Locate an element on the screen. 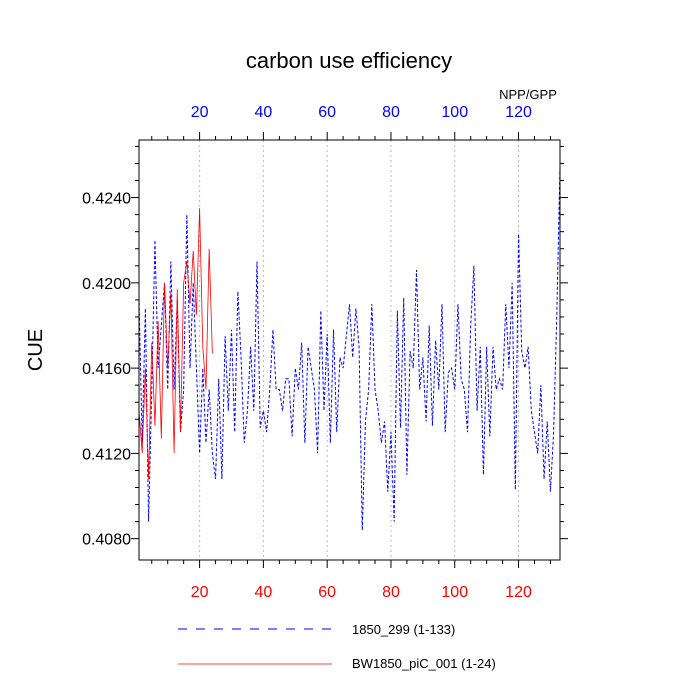 The width and height of the screenshot is (700, 700). x-axis-top-ticks: 20 40 60 80 100 120 is located at coordinates (361, 122).